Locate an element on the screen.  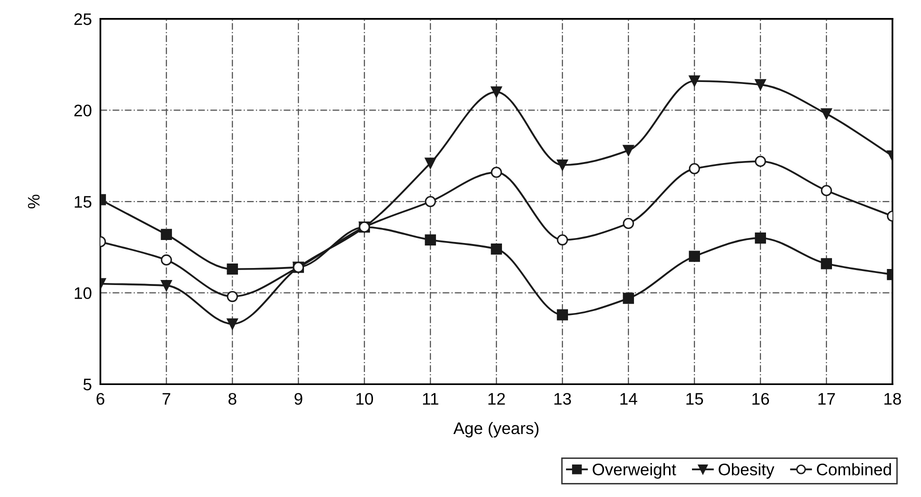
x-tick-label: 6 is located at coordinates (100, 398).